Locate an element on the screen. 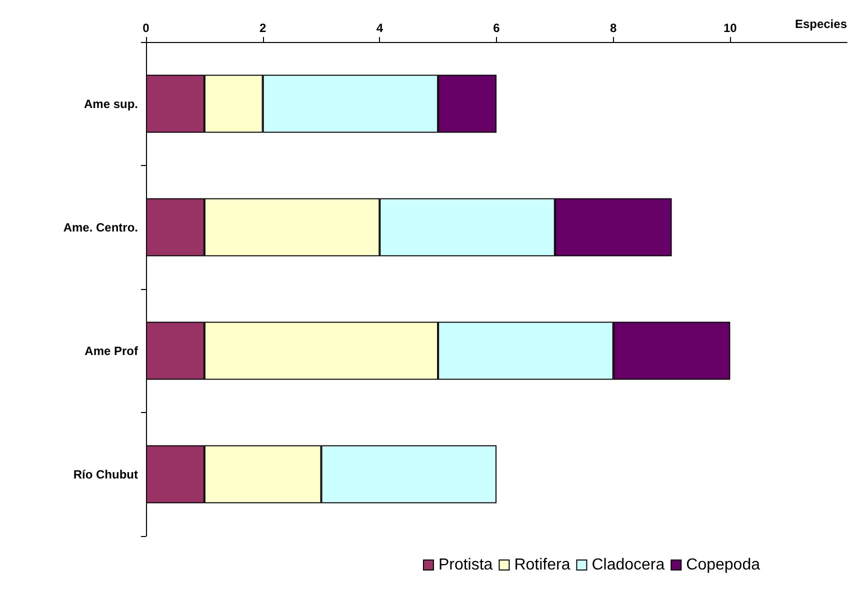 This screenshot has height=590, width=863. x-axis-title: Especies is located at coordinates (821, 24).